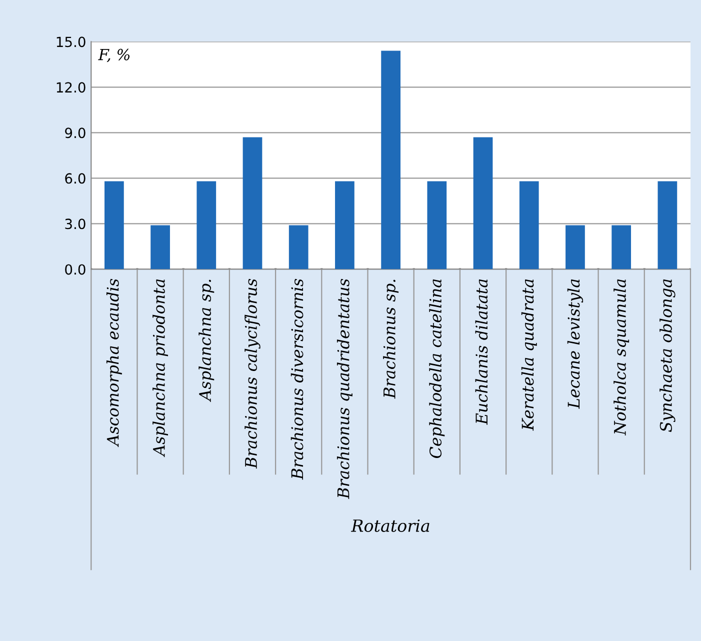 The height and width of the screenshot is (641, 701). I want to click on x-tick-label: Brachionus quadridentatus, so click(344, 389).